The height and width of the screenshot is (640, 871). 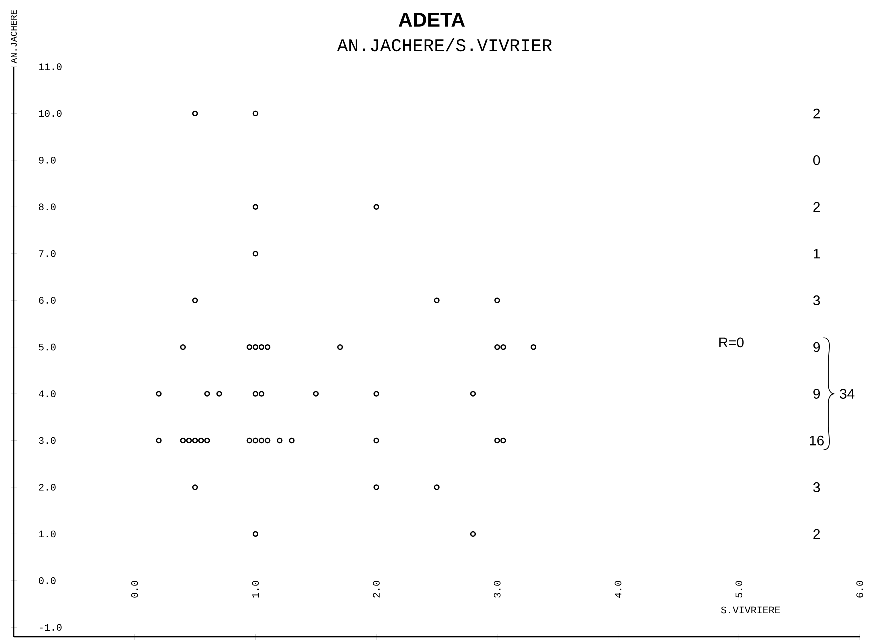 What do you see at coordinates (376, 589) in the screenshot?
I see `x-tick-label: 2.0` at bounding box center [376, 589].